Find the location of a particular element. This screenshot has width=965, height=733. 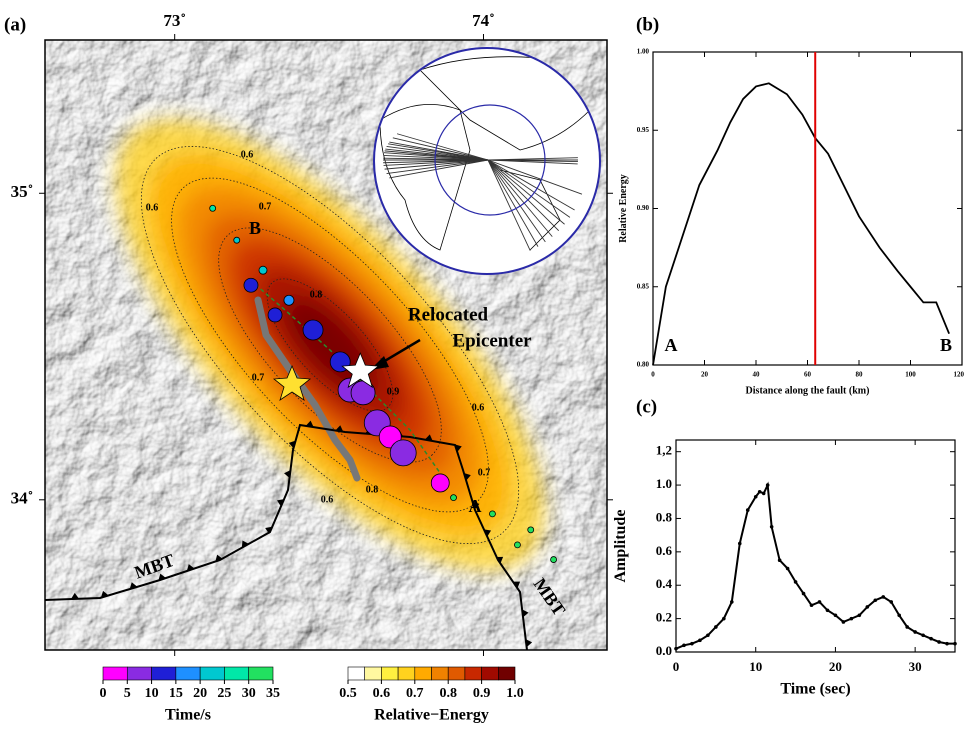

colorbar-label: 20 is located at coordinates (200, 693).